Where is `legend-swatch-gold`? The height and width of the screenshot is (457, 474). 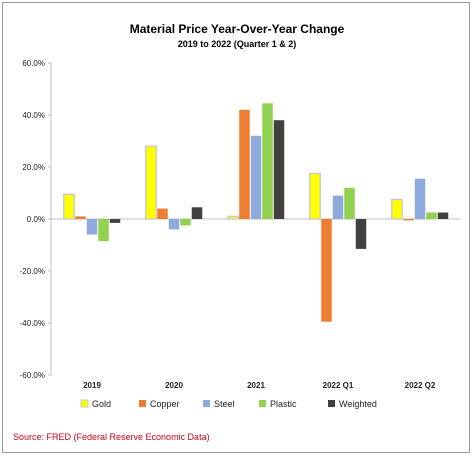 legend-swatch-gold is located at coordinates (84, 403).